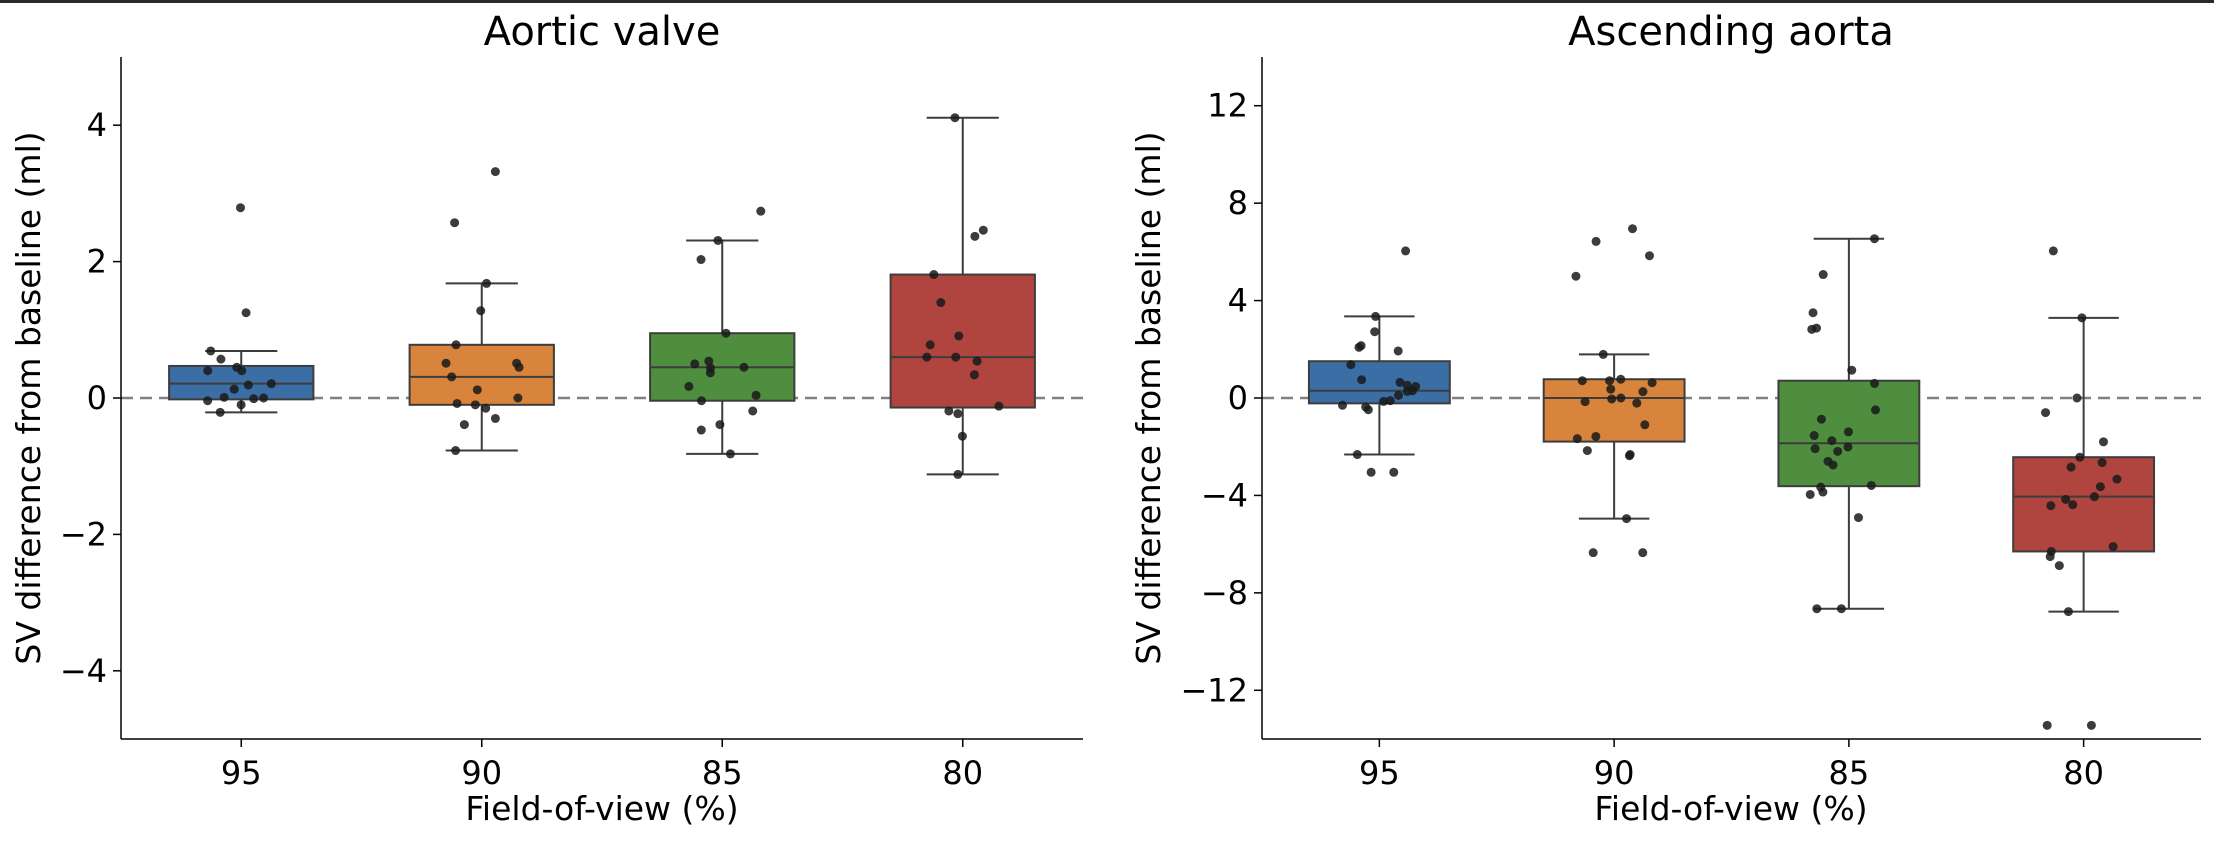  What do you see at coordinates (1731, 32) in the screenshot?
I see `chart-title: Ascending aorta` at bounding box center [1731, 32].